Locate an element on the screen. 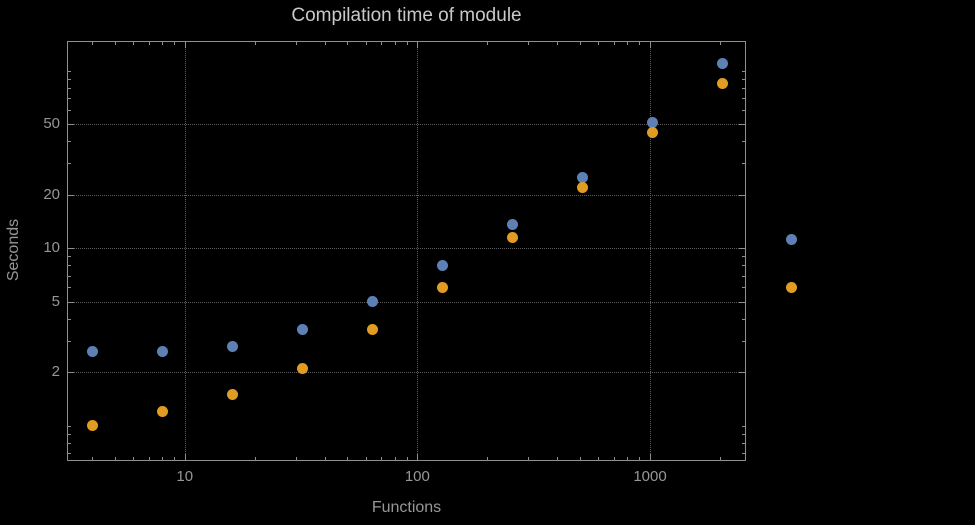  x-tick-label: 1000 is located at coordinates (650, 476).